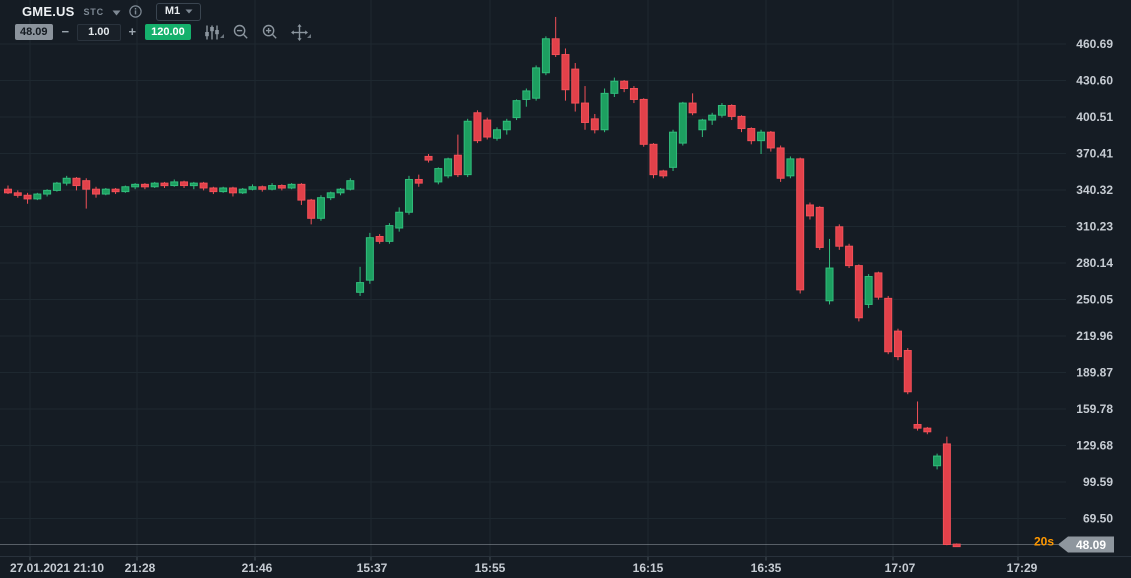 The image size is (1131, 578). What do you see at coordinates (490, 568) in the screenshot?
I see `time-axis-label: 15:55` at bounding box center [490, 568].